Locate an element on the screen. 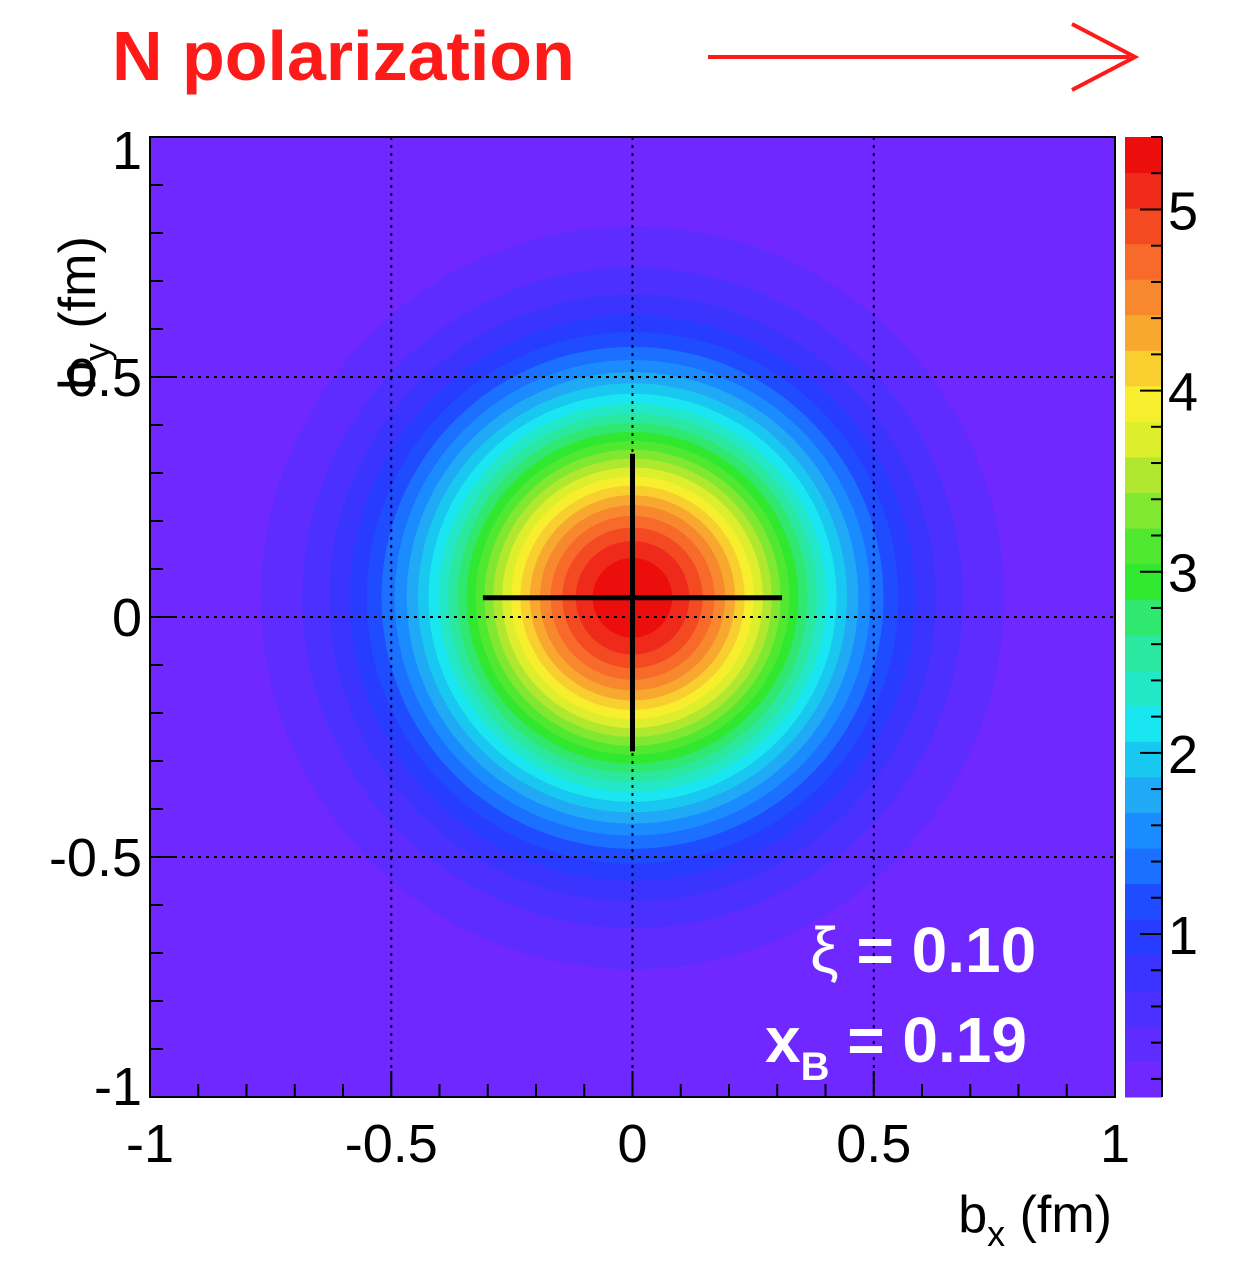  color-bar-tick-label: 3 is located at coordinates (1183, 574).